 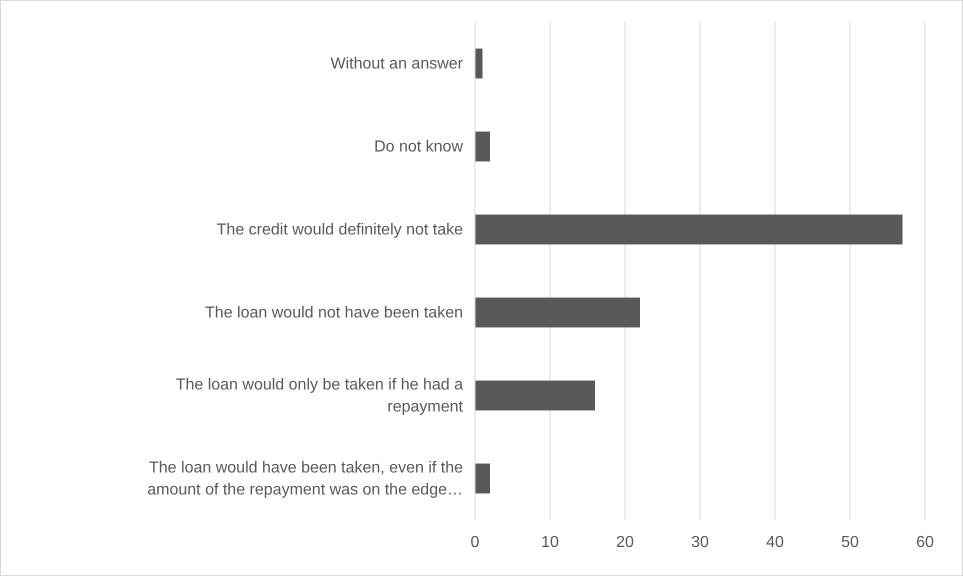 What do you see at coordinates (925, 542) in the screenshot?
I see `x-tick-label: 60` at bounding box center [925, 542].